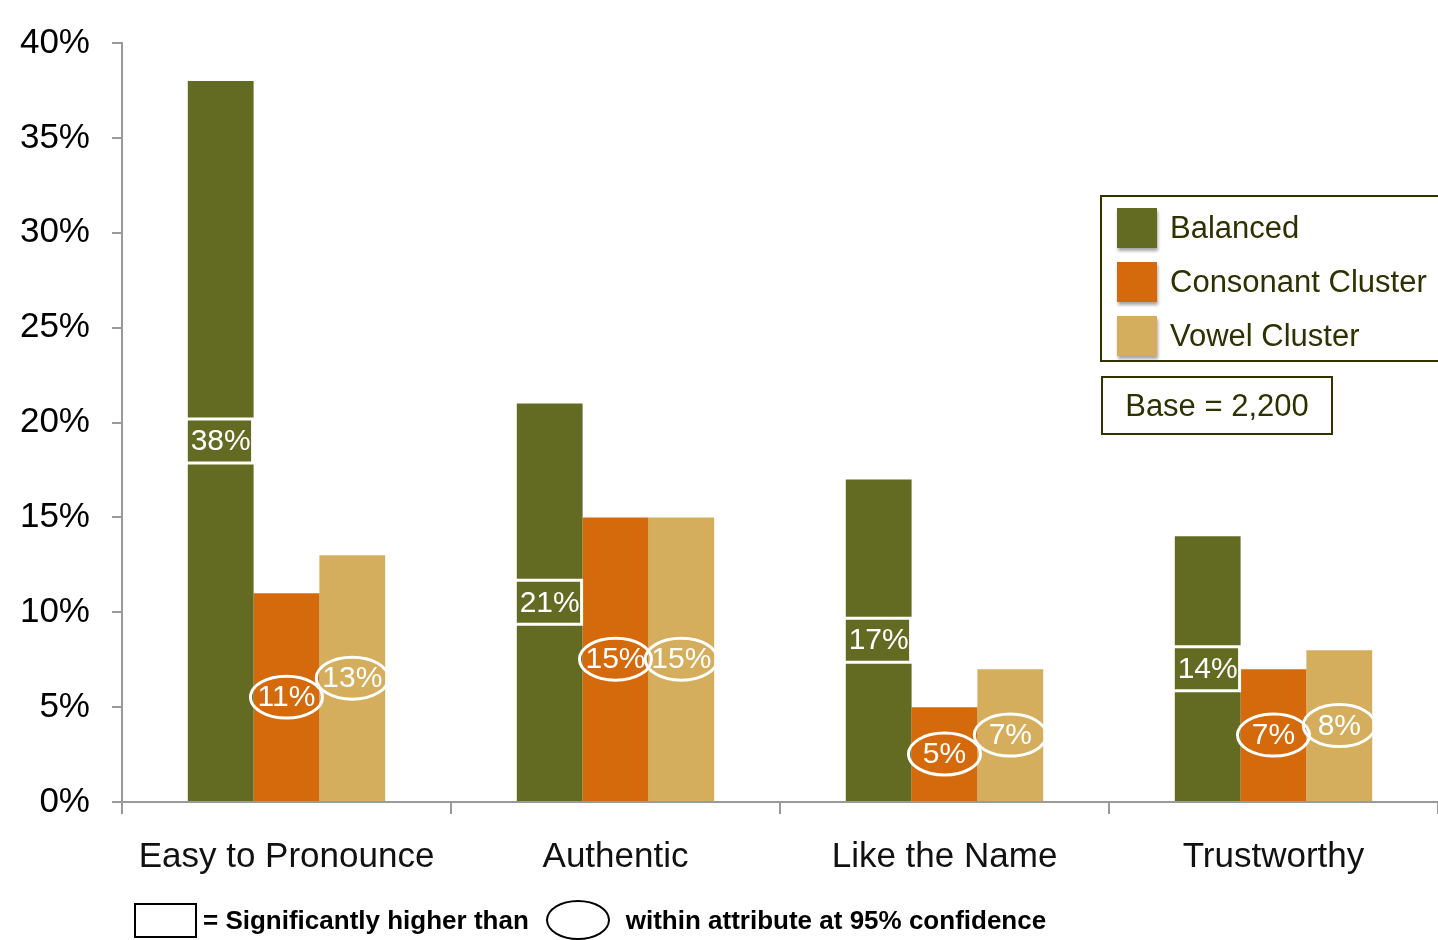  I want to click on y-tick-label: 5%, so click(64, 704).